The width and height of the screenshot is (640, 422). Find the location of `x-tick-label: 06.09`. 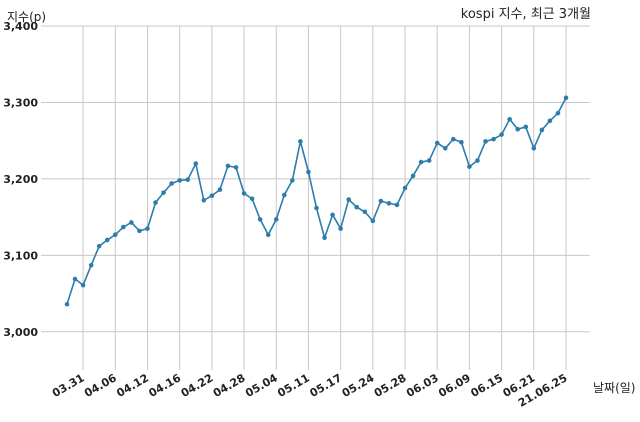

x-tick-label: 06.09 is located at coordinates (454, 385).